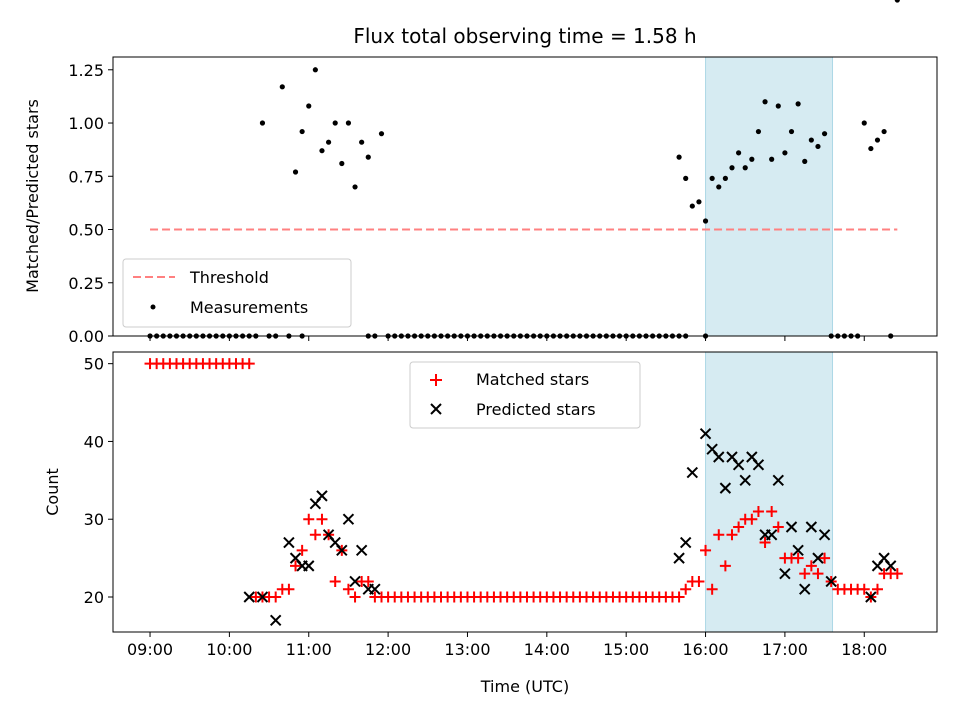 The height and width of the screenshot is (720, 960). What do you see at coordinates (388, 649) in the screenshot?
I see `x-tick-label: 12:00` at bounding box center [388, 649].